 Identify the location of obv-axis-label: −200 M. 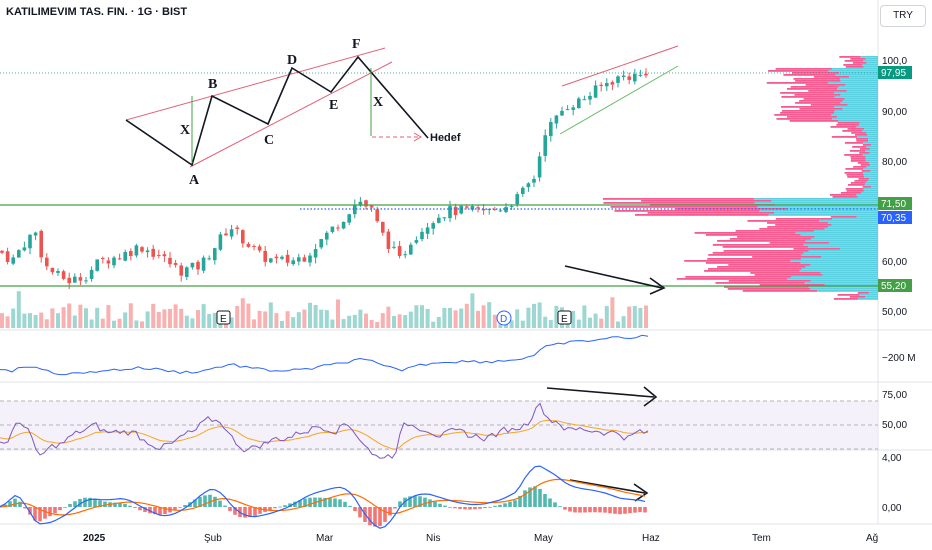
(899, 358).